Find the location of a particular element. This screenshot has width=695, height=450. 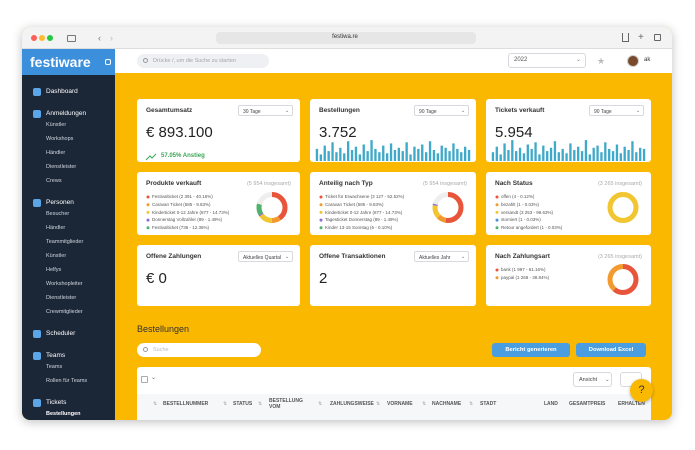

help-button: ? is located at coordinates (641, 390).